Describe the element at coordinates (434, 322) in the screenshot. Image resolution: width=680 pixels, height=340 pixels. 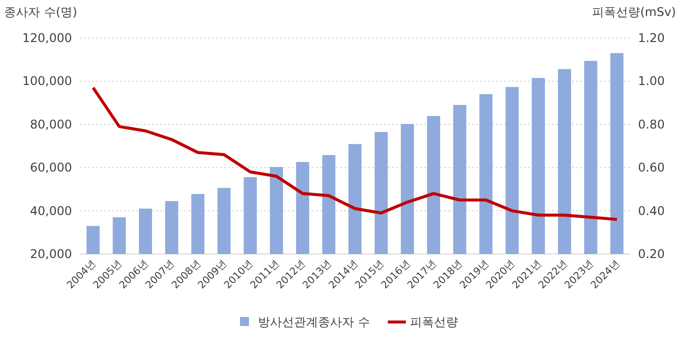
I see `legend-label: 피폭선량` at that location.